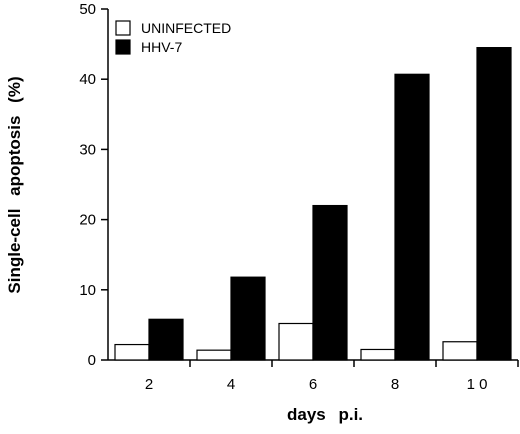 Image resolution: width=520 pixels, height=434 pixels. Describe the element at coordinates (87, 149) in the screenshot. I see `y-tick-label: 30` at that location.